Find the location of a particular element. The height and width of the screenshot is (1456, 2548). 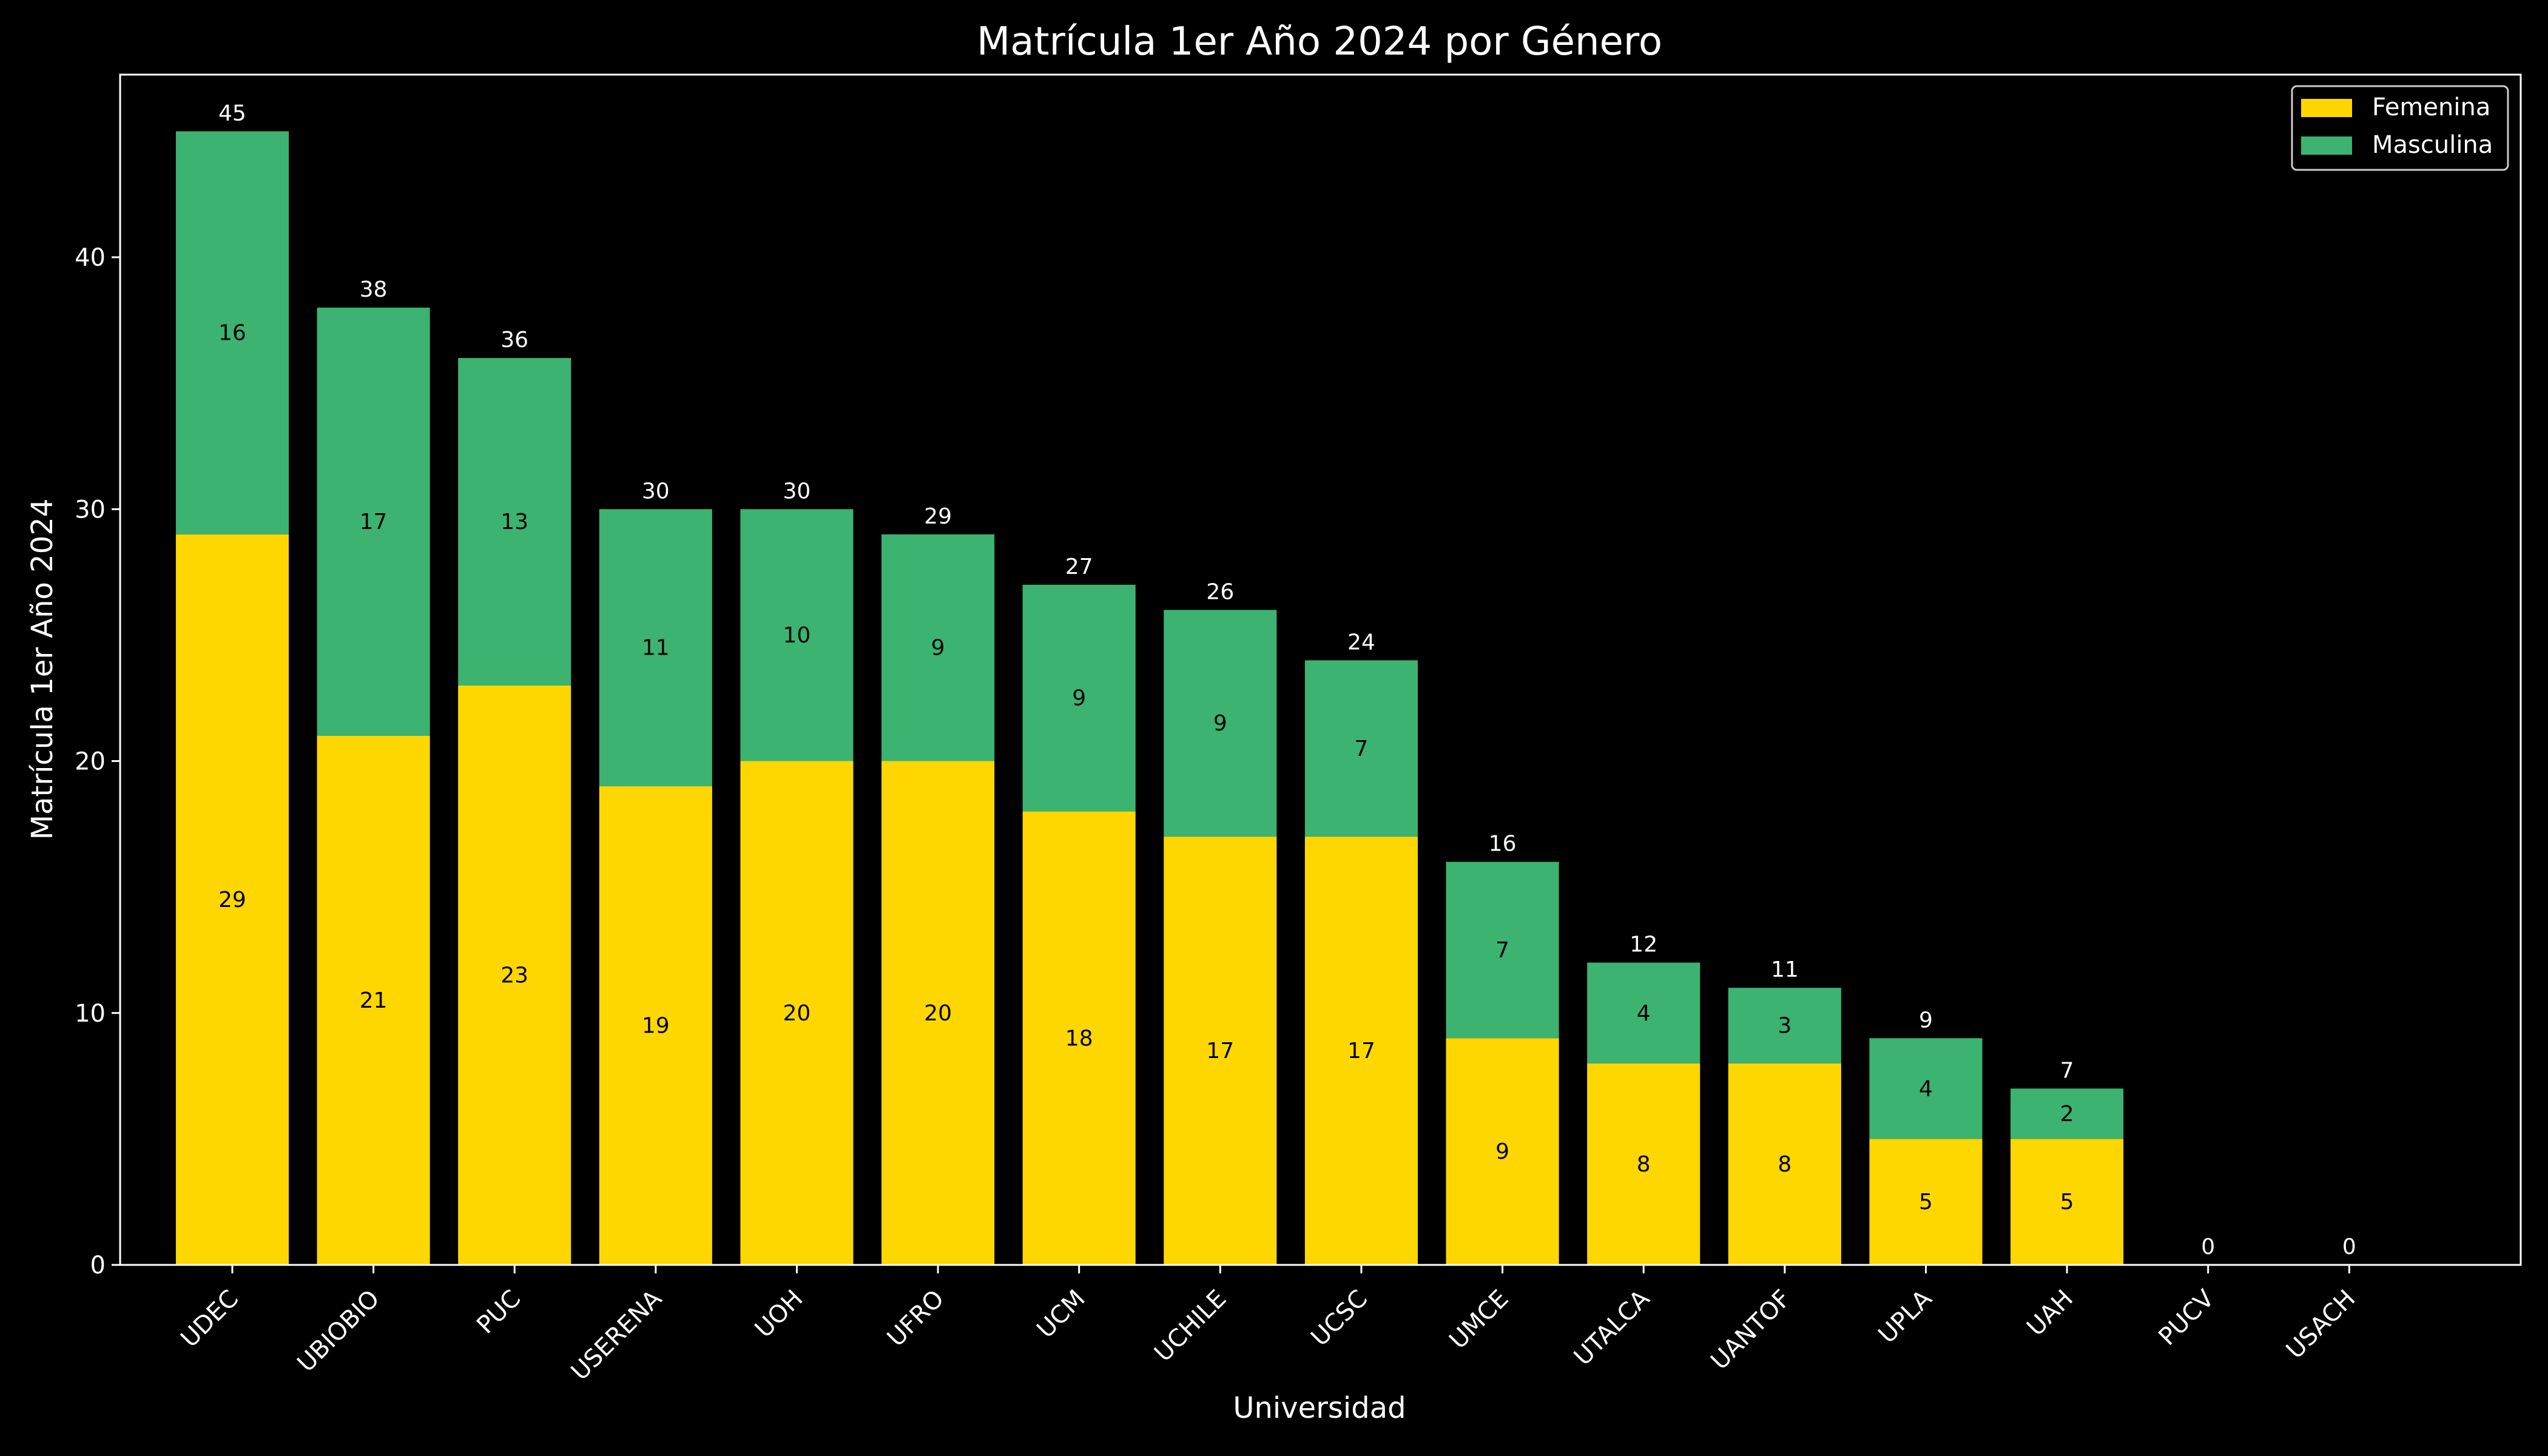

bar-label-masculina: 11 is located at coordinates (656, 648).